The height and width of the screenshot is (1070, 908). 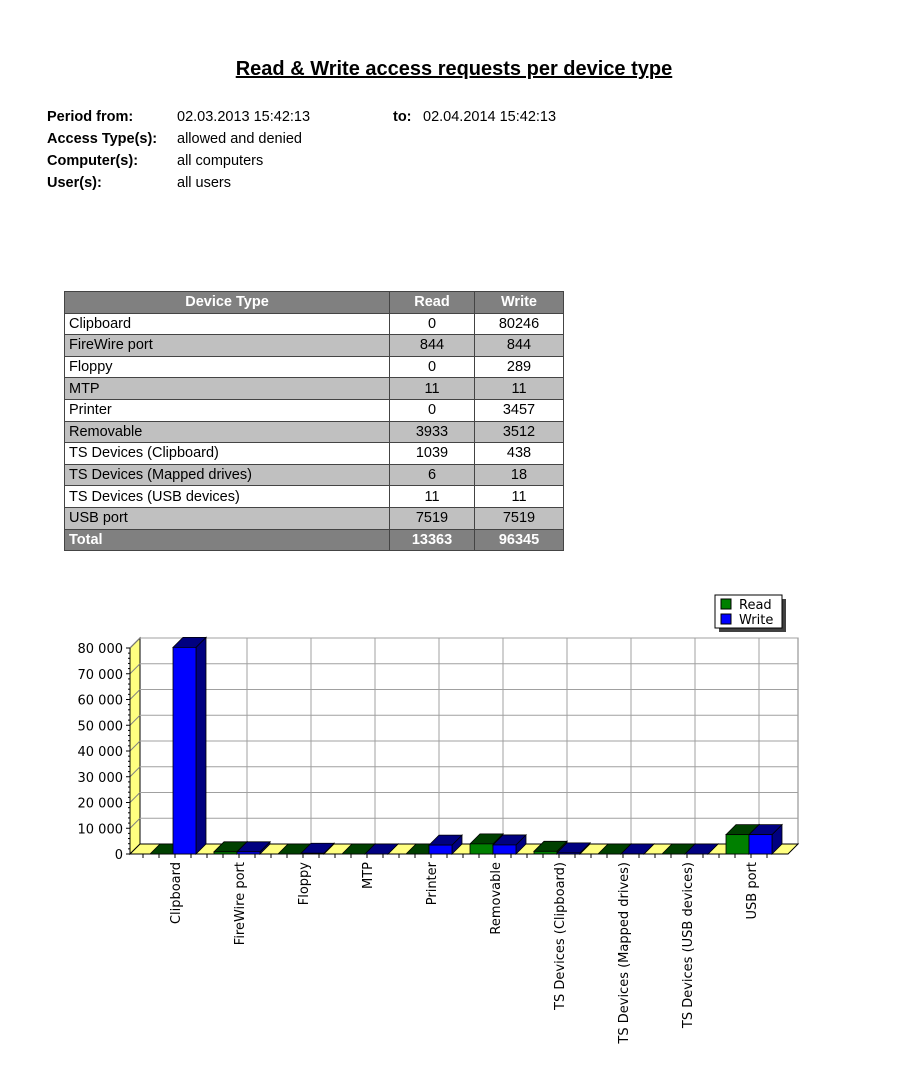 What do you see at coordinates (519, 453) in the screenshot?
I see `write-cell: 438` at bounding box center [519, 453].